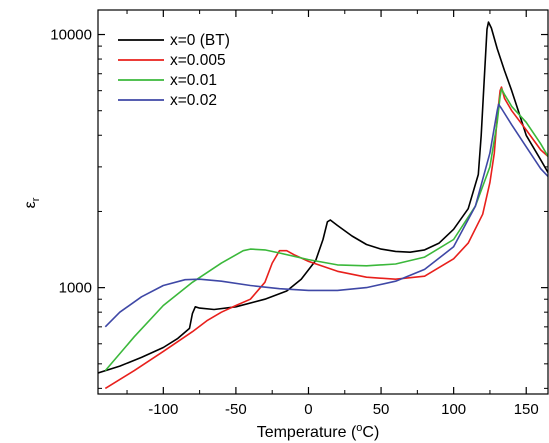 This screenshot has width=549, height=443. What do you see at coordinates (163, 409) in the screenshot?
I see `x-tick-label-0: -100` at bounding box center [163, 409].